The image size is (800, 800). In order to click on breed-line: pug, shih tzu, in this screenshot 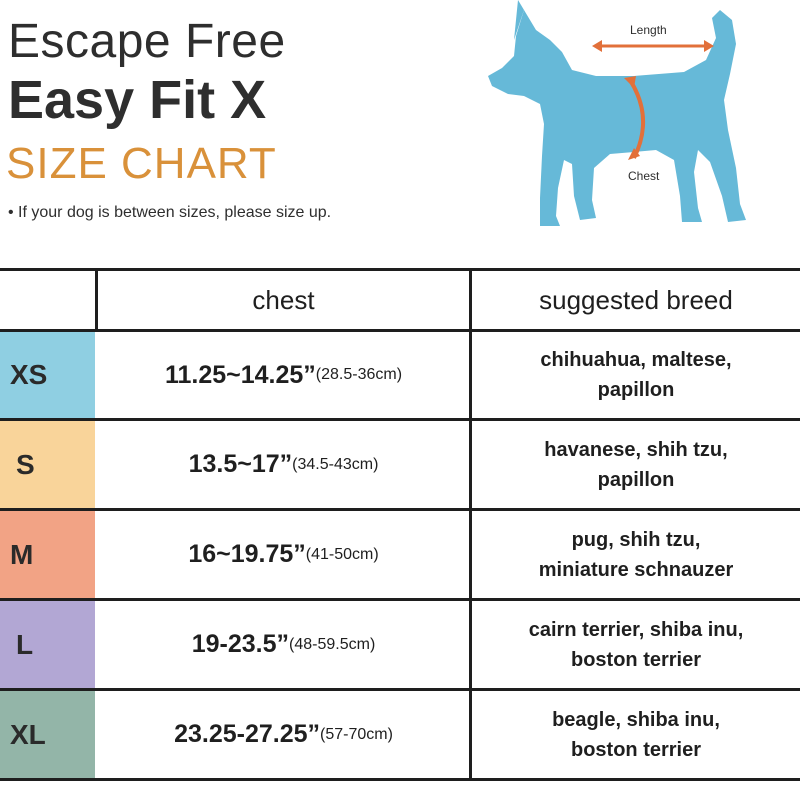, I will do `click(636, 539)`.